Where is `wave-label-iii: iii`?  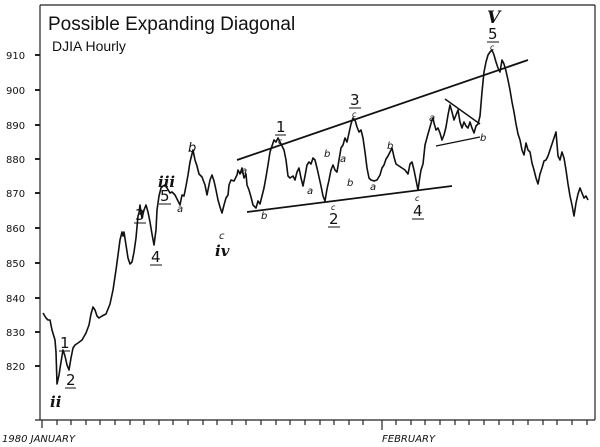 wave-label-iii: iii is located at coordinates (166, 182).